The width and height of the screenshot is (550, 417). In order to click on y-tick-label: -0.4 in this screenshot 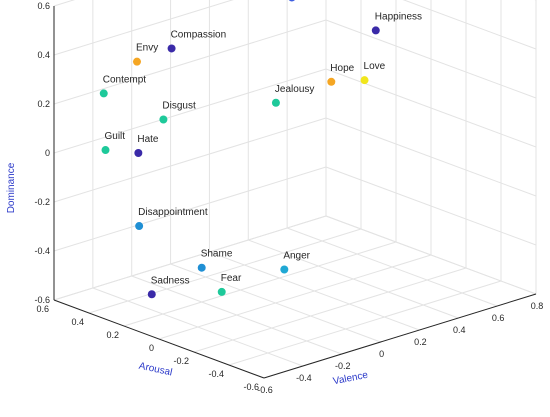, I will do `click(216, 374)`.